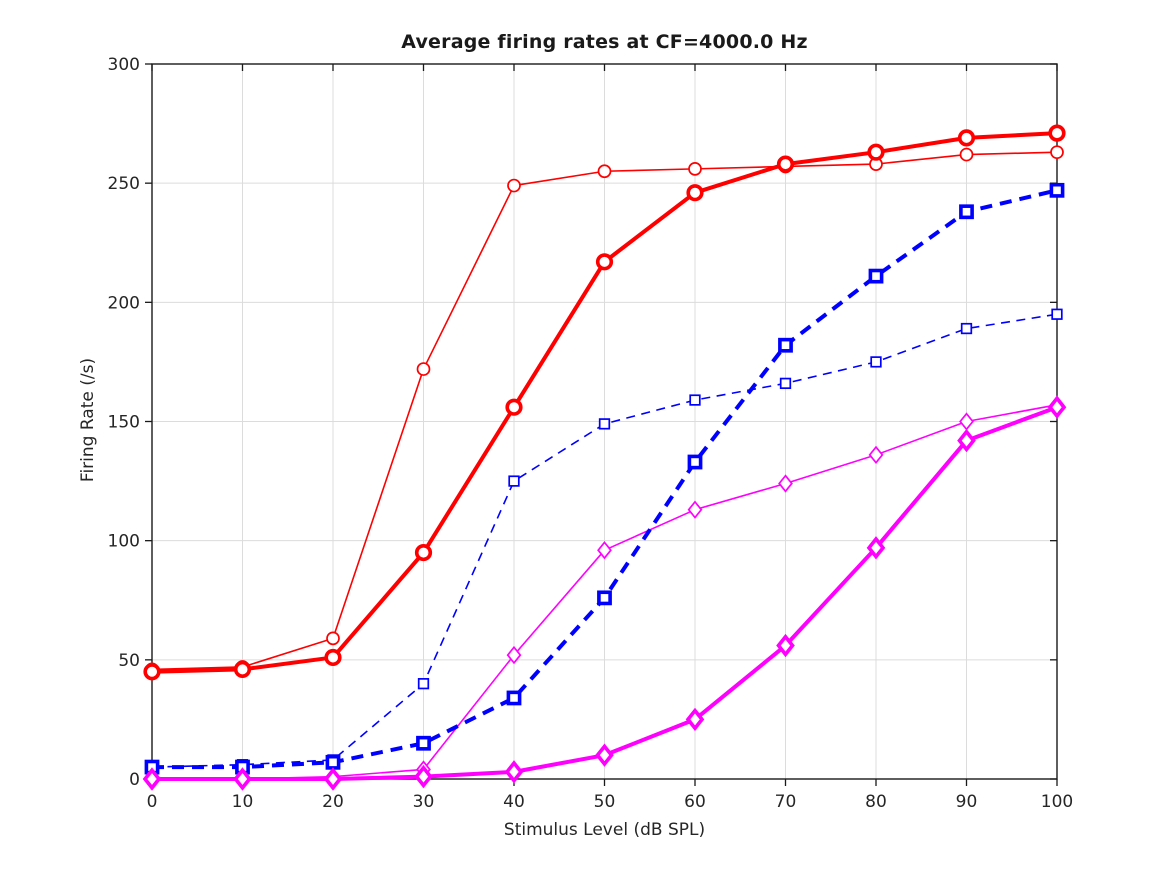  I want to click on x-tick-label: 80, so click(876, 802).